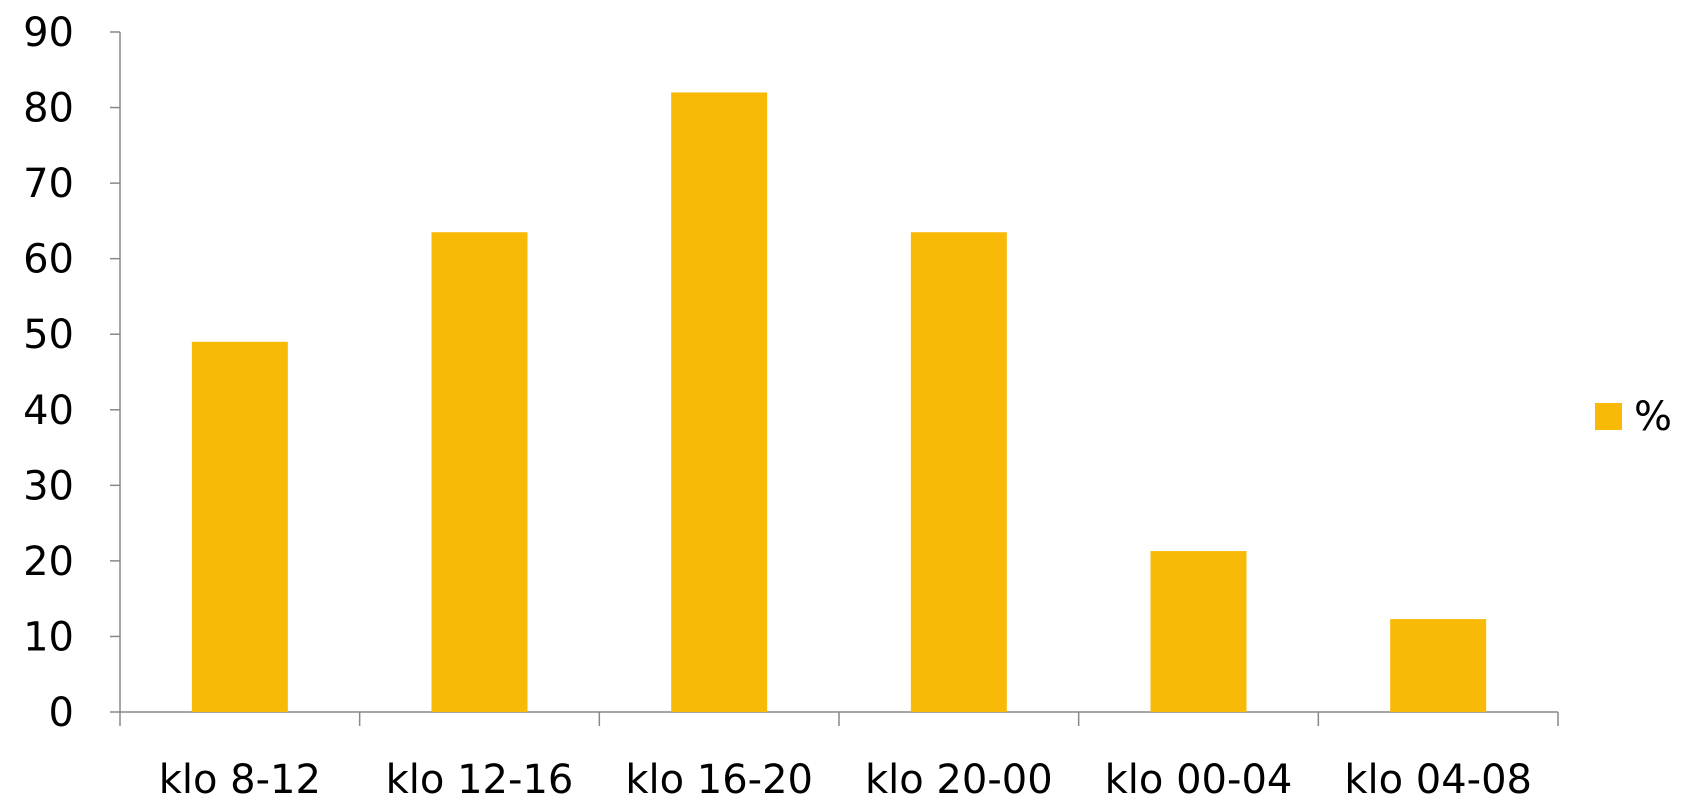 This screenshot has width=1698, height=797. Describe the element at coordinates (48, 562) in the screenshot. I see `y-tick-label: 20` at that location.